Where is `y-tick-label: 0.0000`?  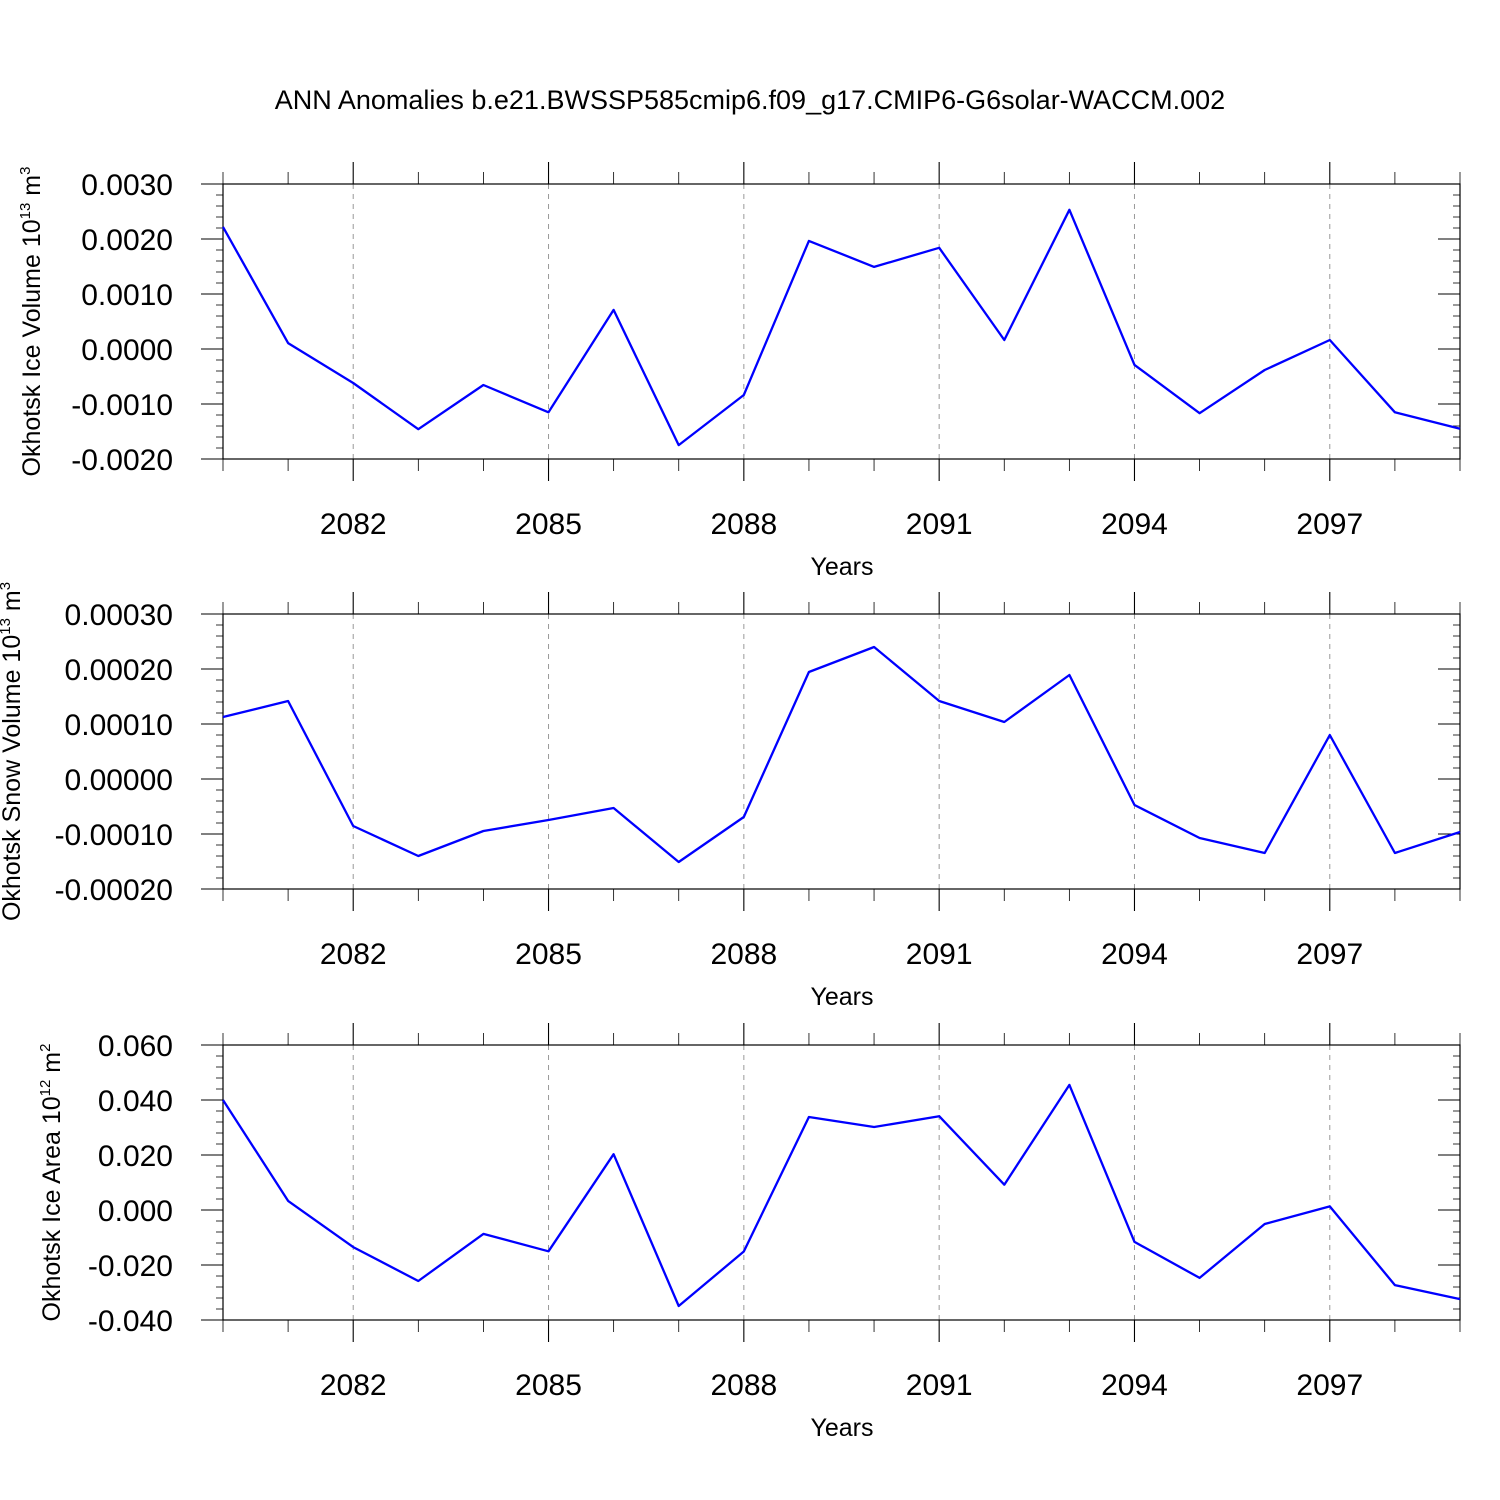
y-tick-label: 0.0000 is located at coordinates (127, 350).